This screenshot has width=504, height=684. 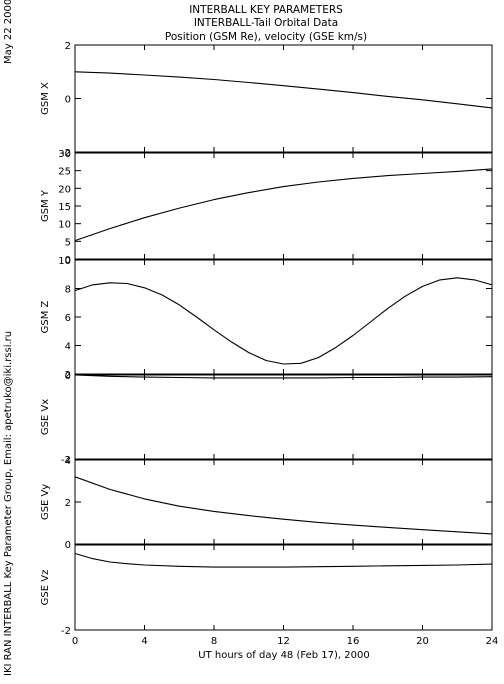 I want to click on panel-6: -2 GSE Vz, so click(x=266, y=590).